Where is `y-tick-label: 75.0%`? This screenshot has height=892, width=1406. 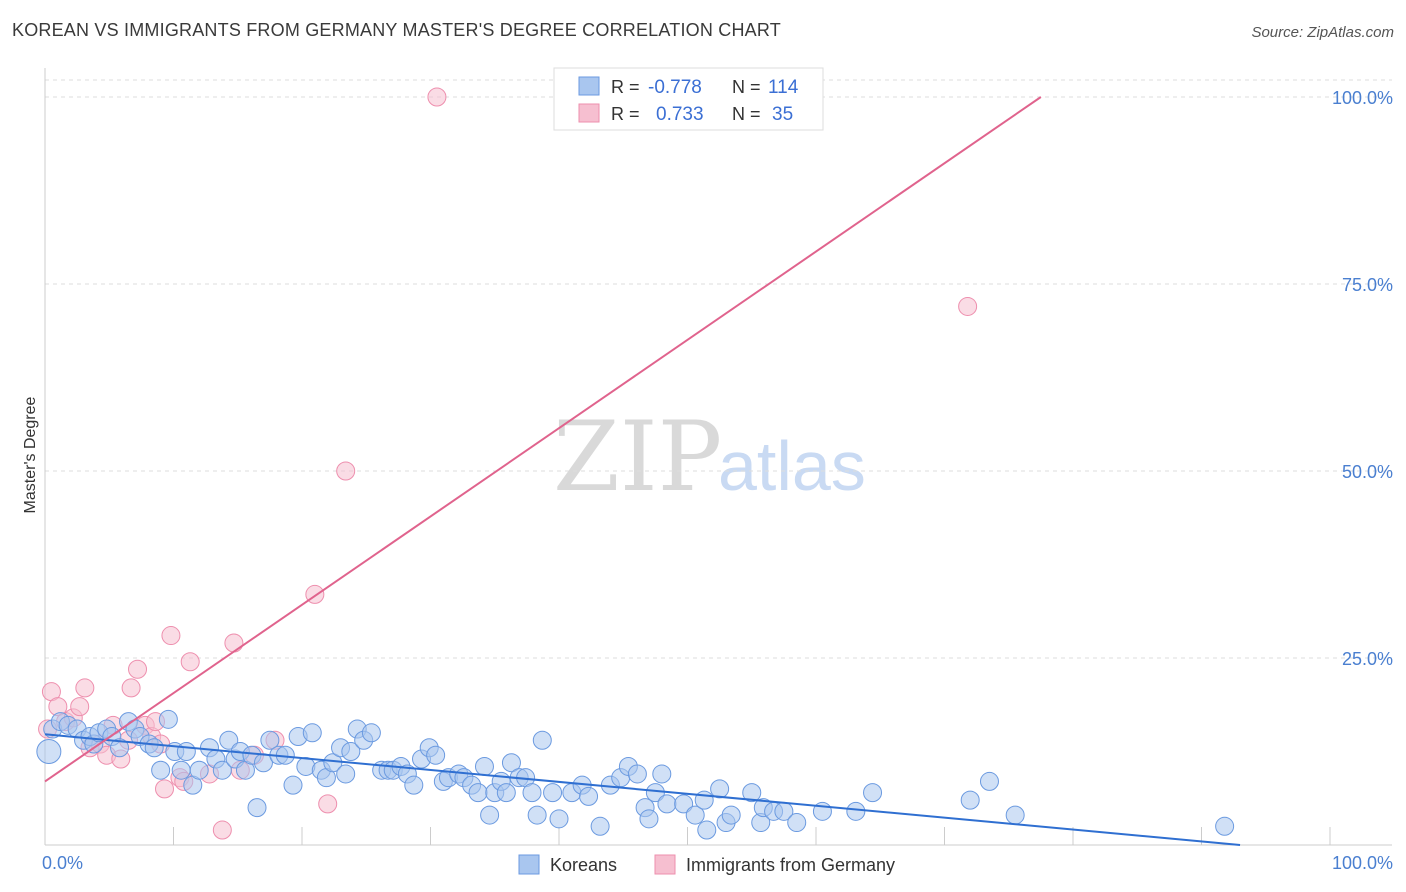 y-tick-label: 75.0% is located at coordinates (1367, 285).